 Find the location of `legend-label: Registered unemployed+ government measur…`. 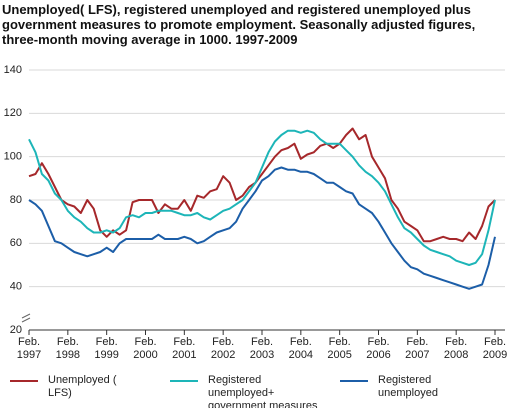

legend-label: Registered unemployed+ government measur… is located at coordinates (263, 391).